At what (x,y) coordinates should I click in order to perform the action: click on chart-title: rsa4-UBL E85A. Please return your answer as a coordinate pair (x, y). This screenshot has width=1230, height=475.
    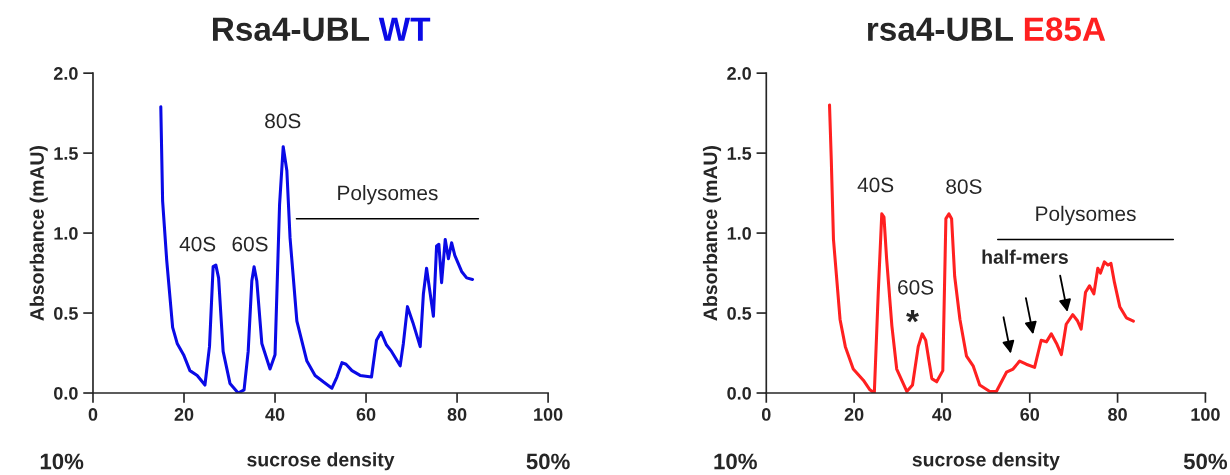
    Looking at the image, I should click on (986, 29).